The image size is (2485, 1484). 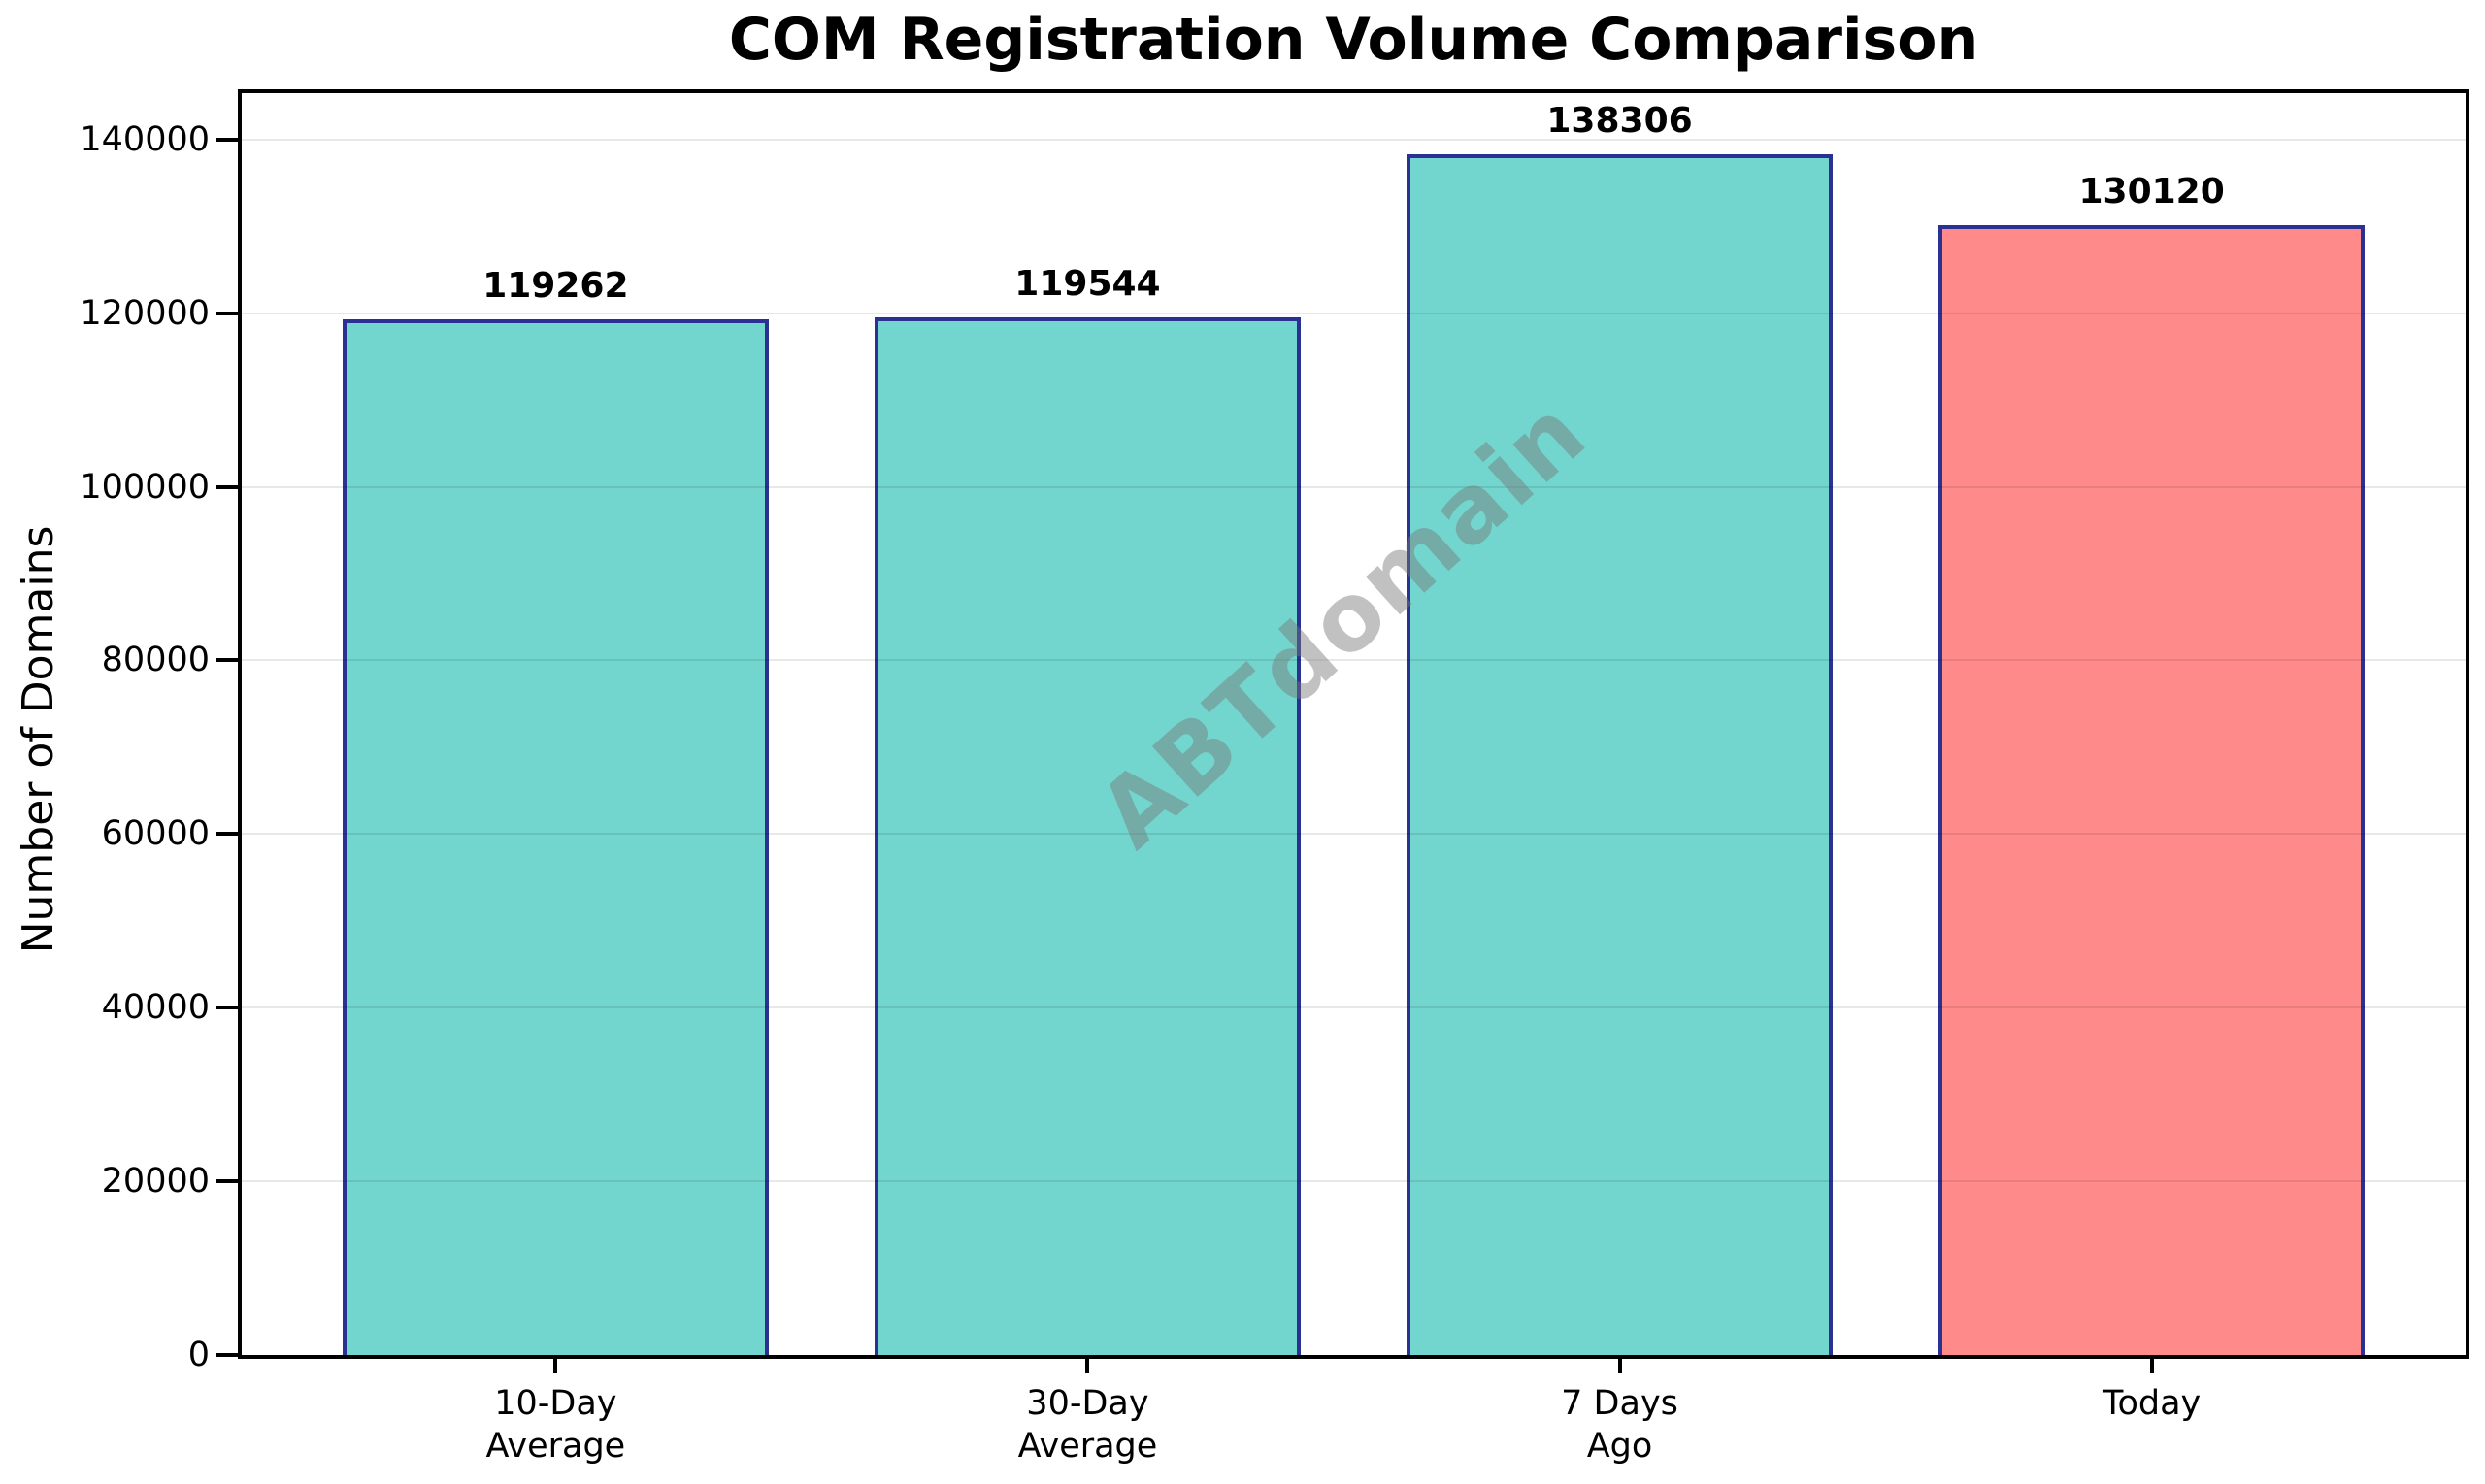 What do you see at coordinates (156, 660) in the screenshot?
I see `y-tick-label: 80000` at bounding box center [156, 660].